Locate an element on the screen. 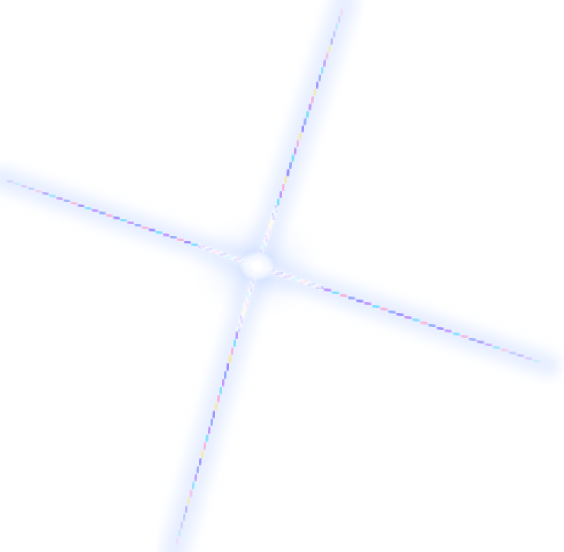 This screenshot has width=564, height=552. upper-left-beam is located at coordinates (135, 222).